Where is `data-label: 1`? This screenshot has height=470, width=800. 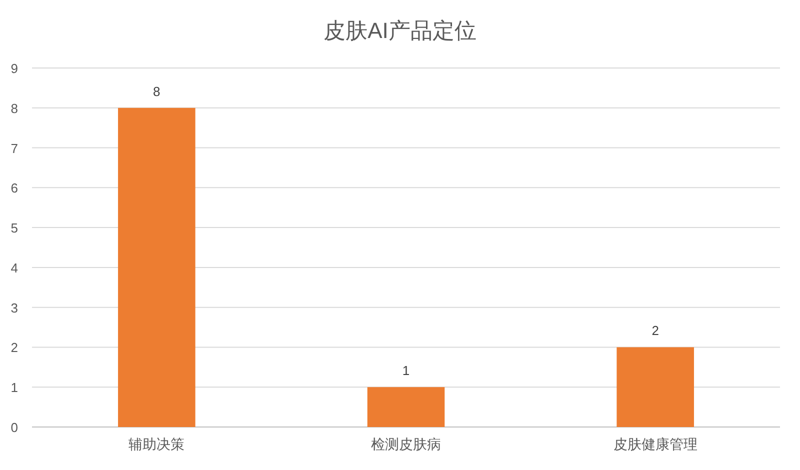
data-label: 1 is located at coordinates (406, 370).